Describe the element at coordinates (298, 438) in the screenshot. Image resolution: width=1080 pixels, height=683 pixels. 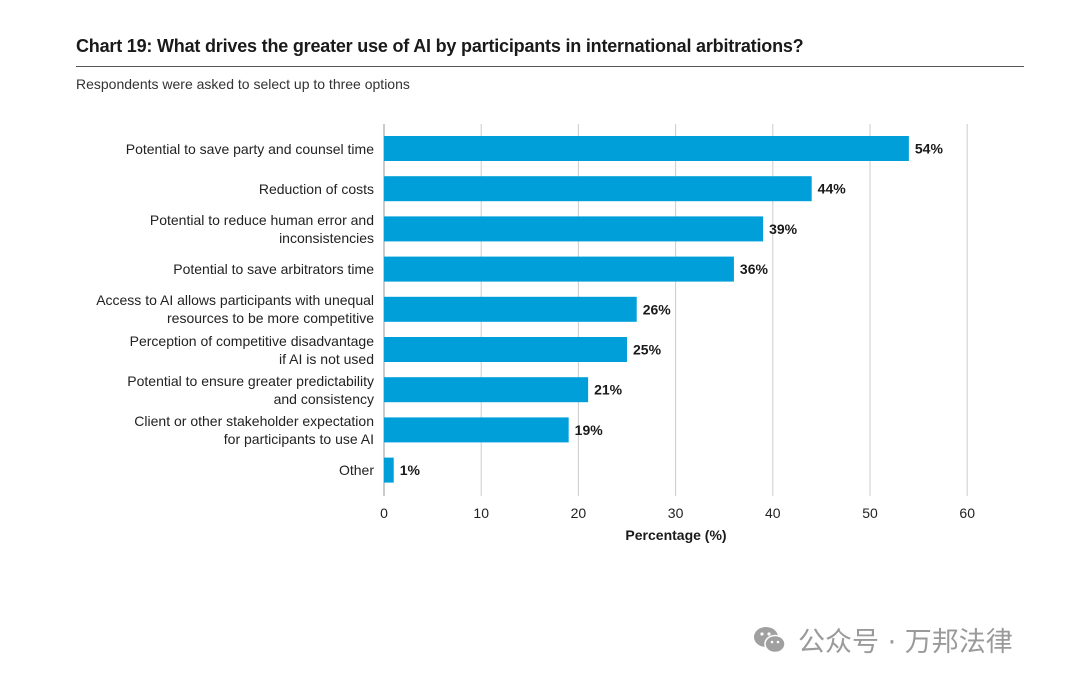
I see `category-label-line: for participants to use AI` at that location.